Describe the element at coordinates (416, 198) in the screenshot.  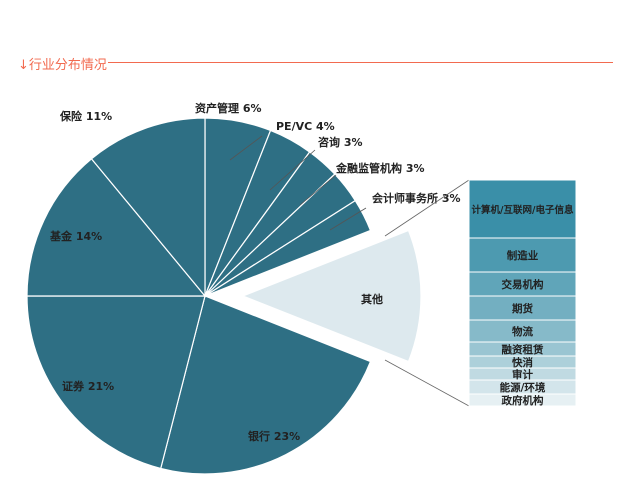
I see `slice-label: 会计师事务所 3%` at that location.